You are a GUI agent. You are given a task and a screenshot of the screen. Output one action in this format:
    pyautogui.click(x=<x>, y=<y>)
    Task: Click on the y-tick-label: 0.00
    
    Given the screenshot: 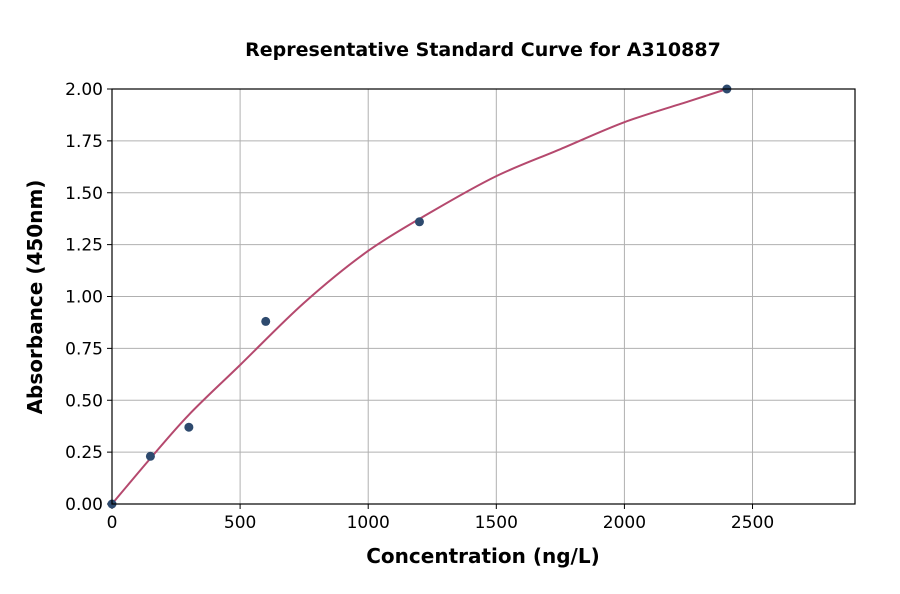 What is the action you would take?
    pyautogui.click(x=84, y=505)
    